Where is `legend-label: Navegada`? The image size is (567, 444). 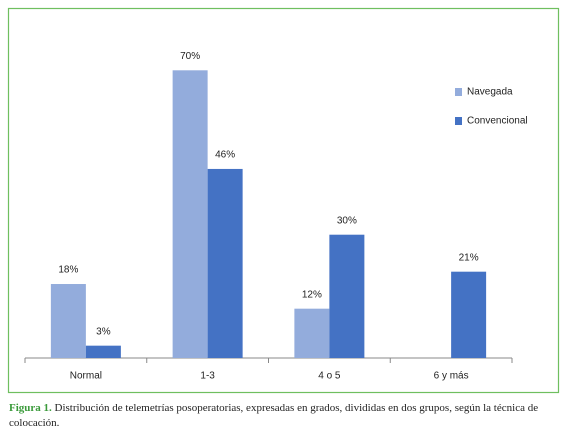
legend-label: Navegada is located at coordinates (490, 92).